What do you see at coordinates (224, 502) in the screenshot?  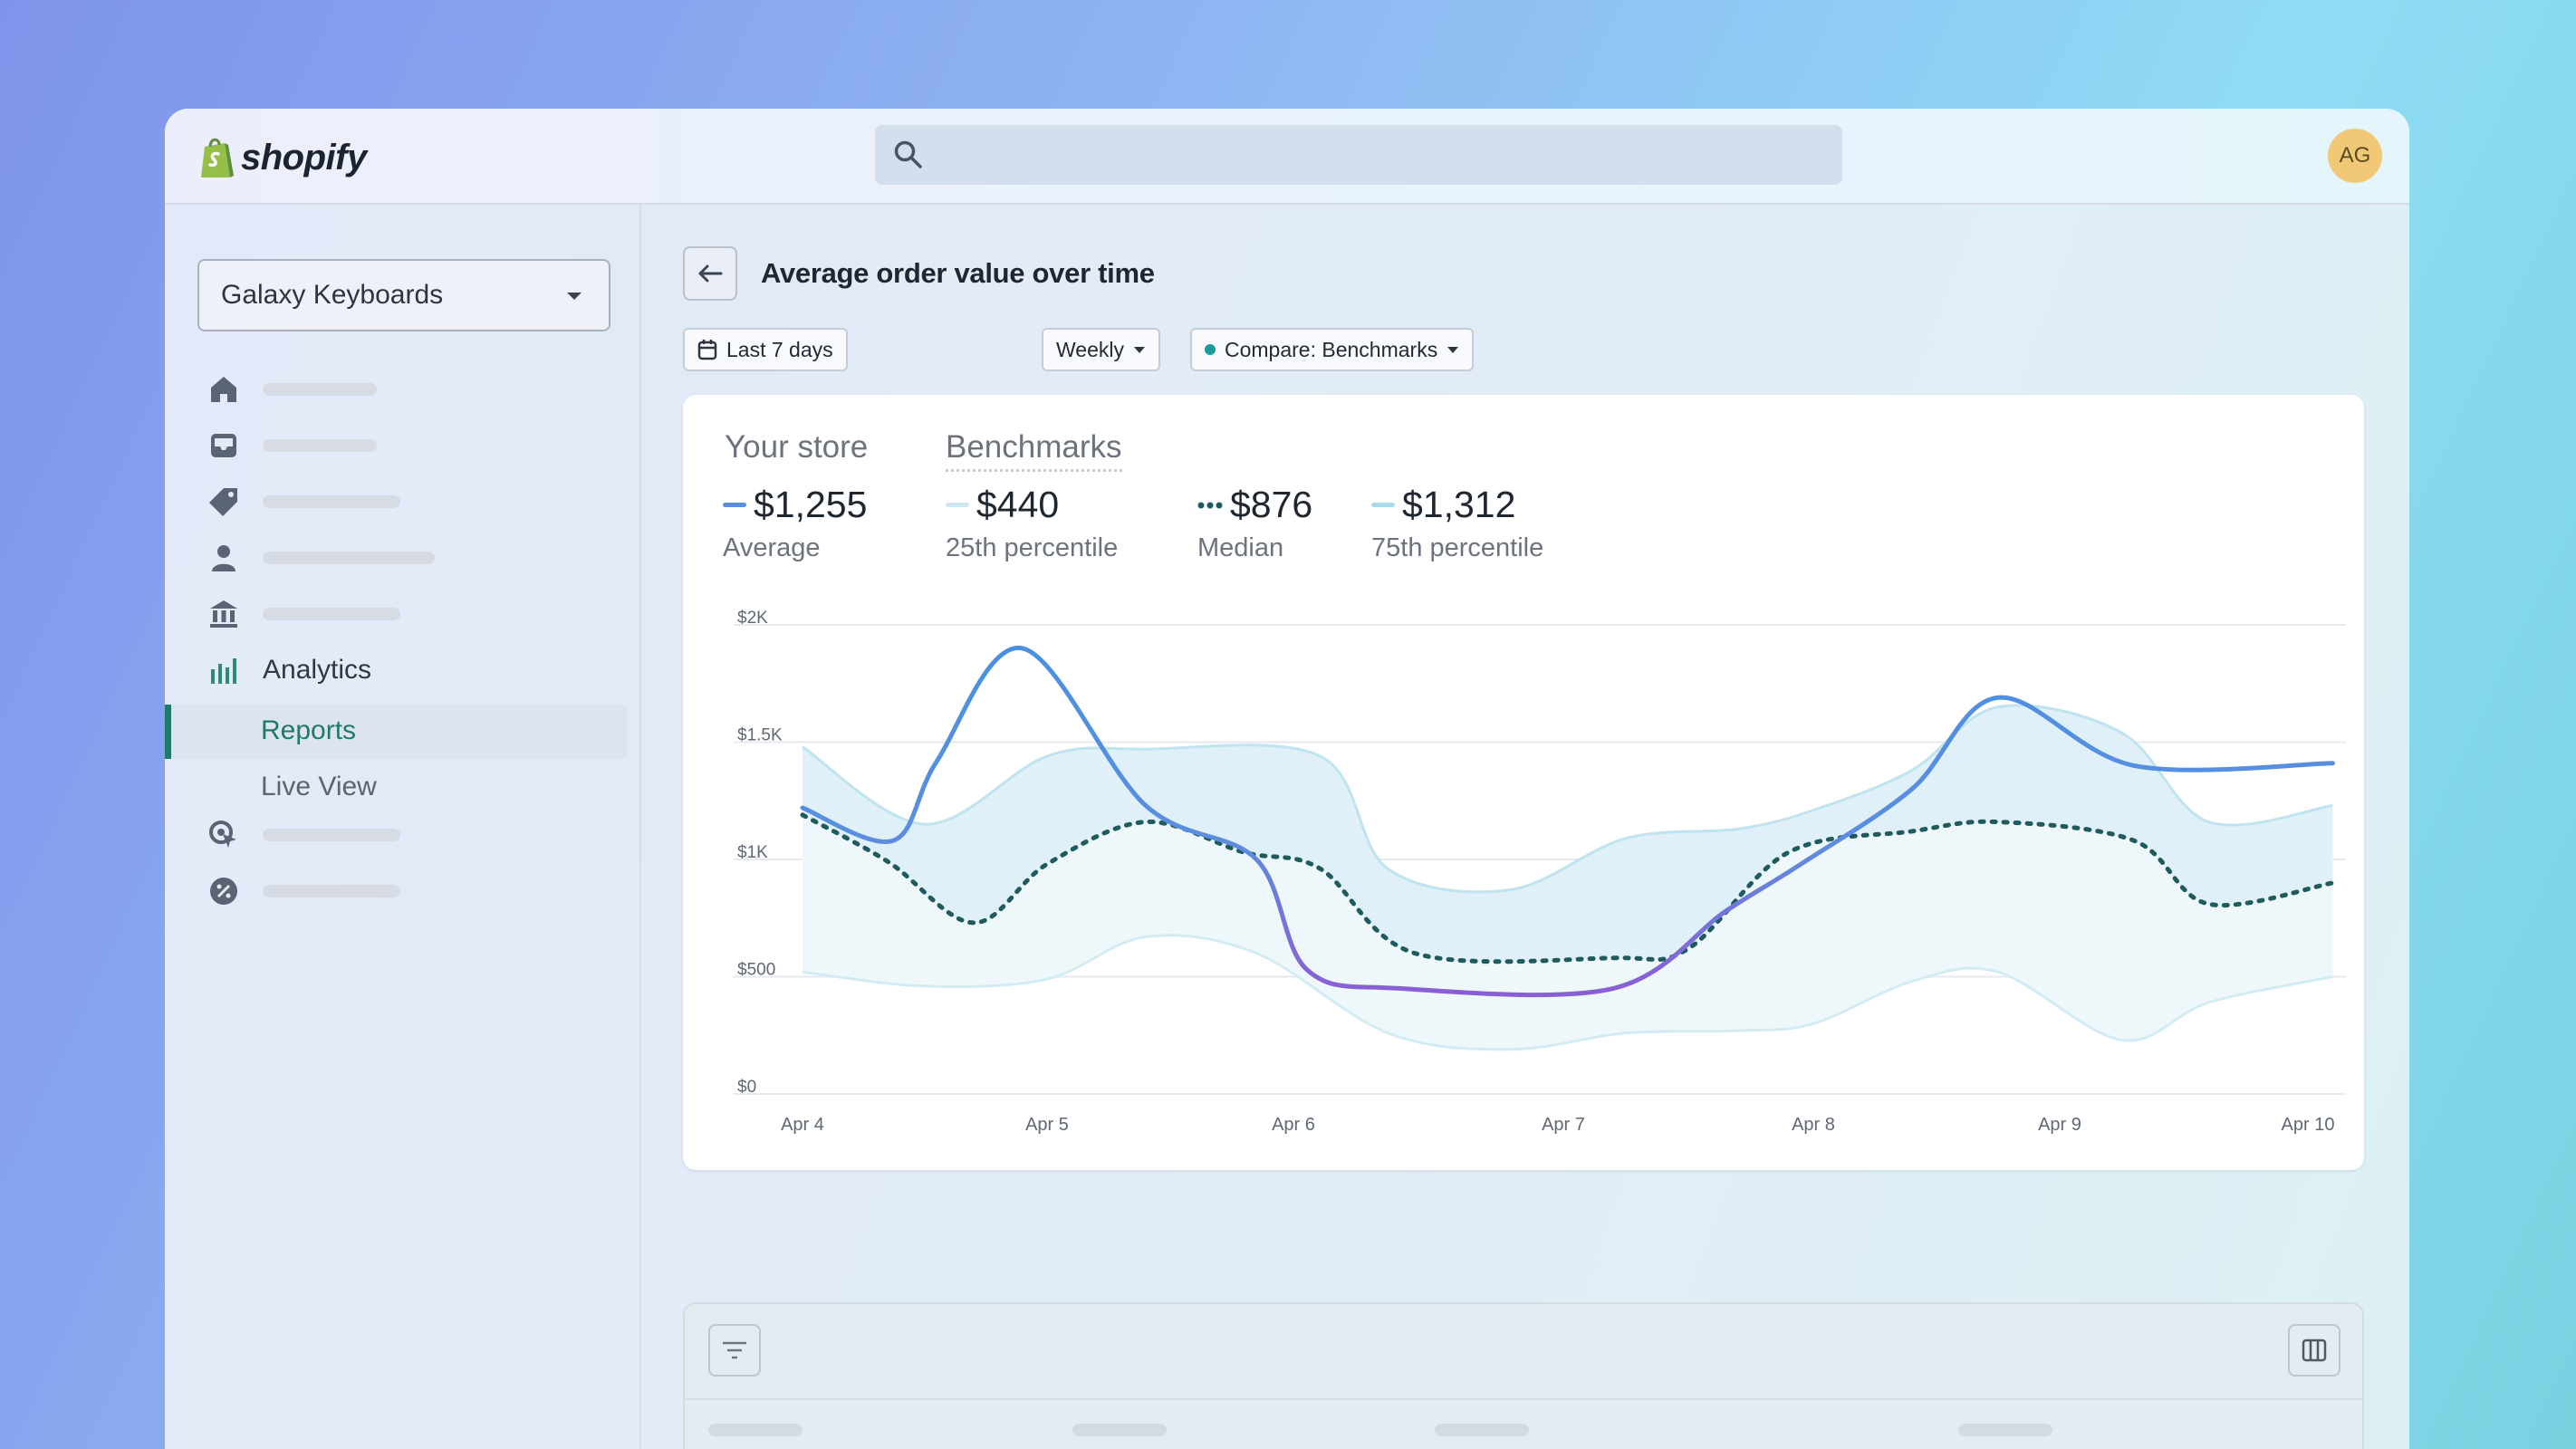 I see `tag-icon` at bounding box center [224, 502].